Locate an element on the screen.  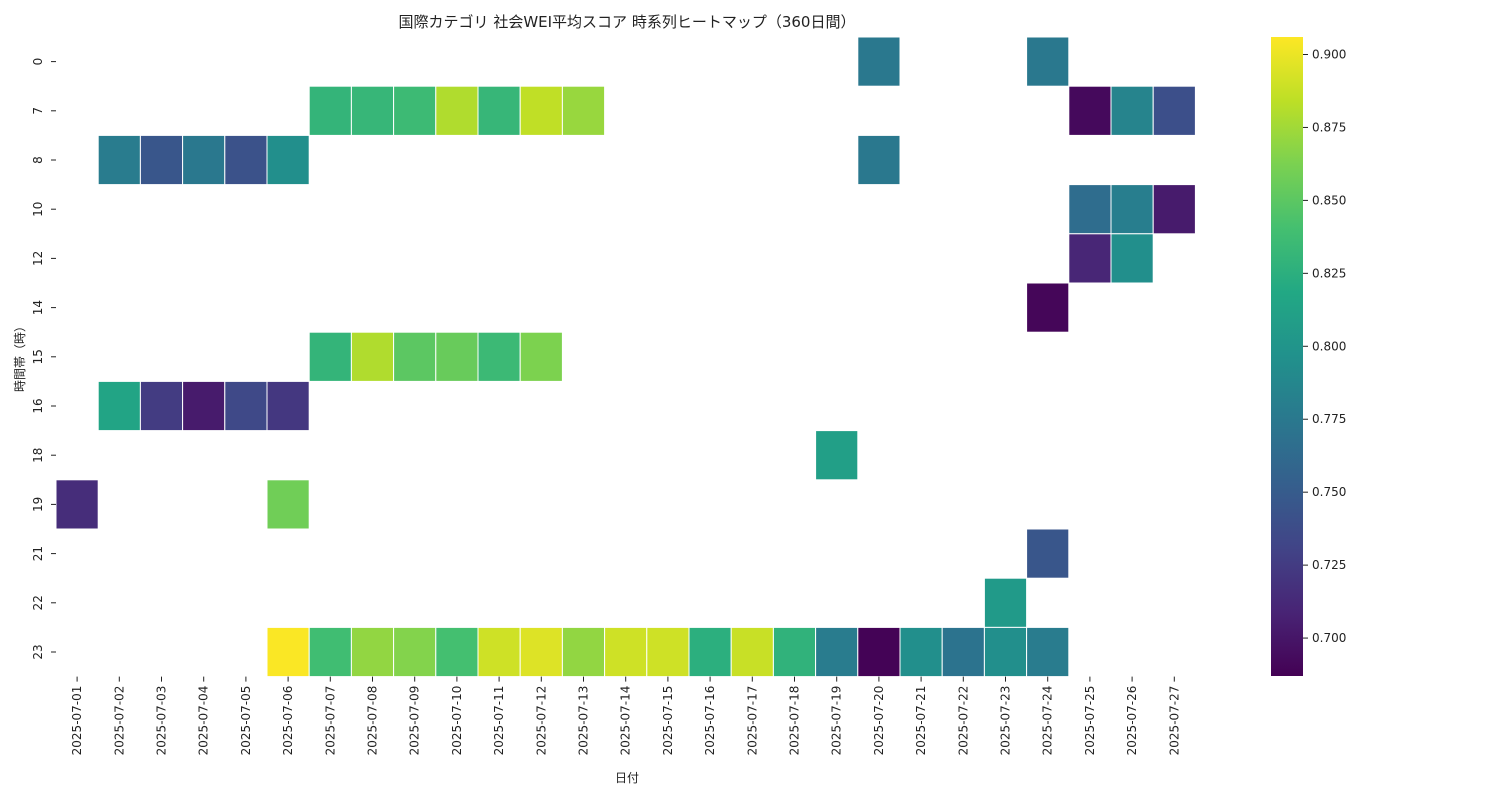
colorbar-tick-label: 0.750 is located at coordinates (1329, 492).